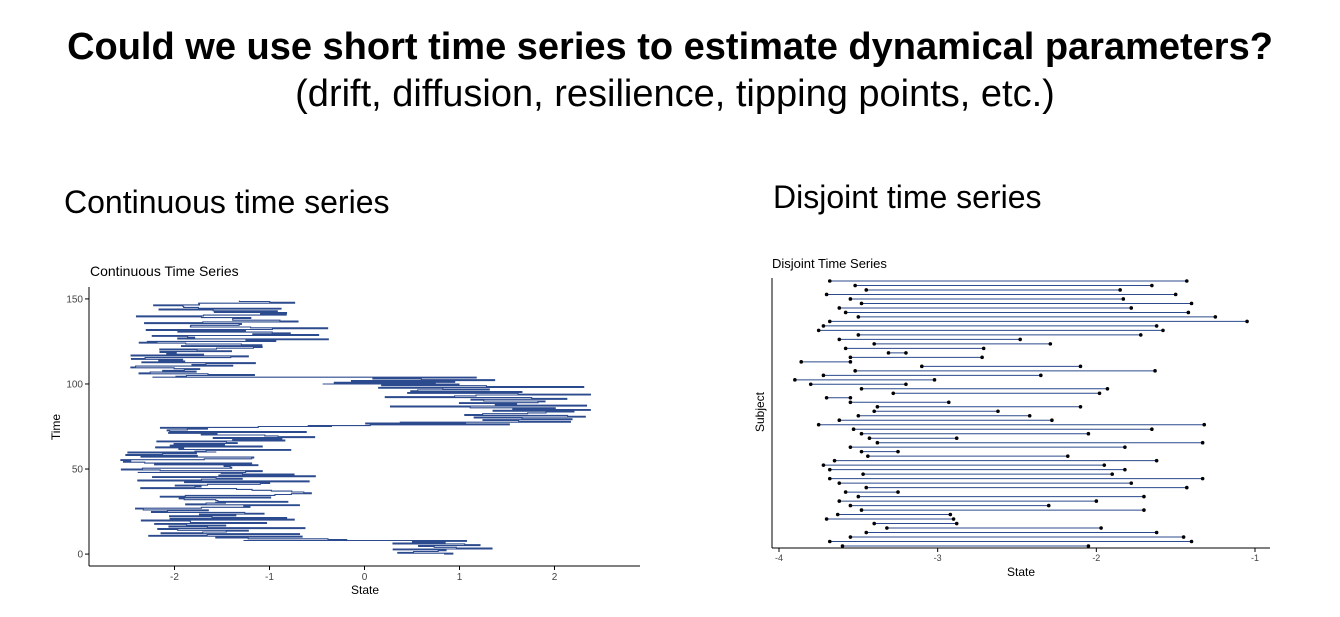 The image size is (1340, 617). I want to click on continuous-y-label: Time, so click(56, 427).